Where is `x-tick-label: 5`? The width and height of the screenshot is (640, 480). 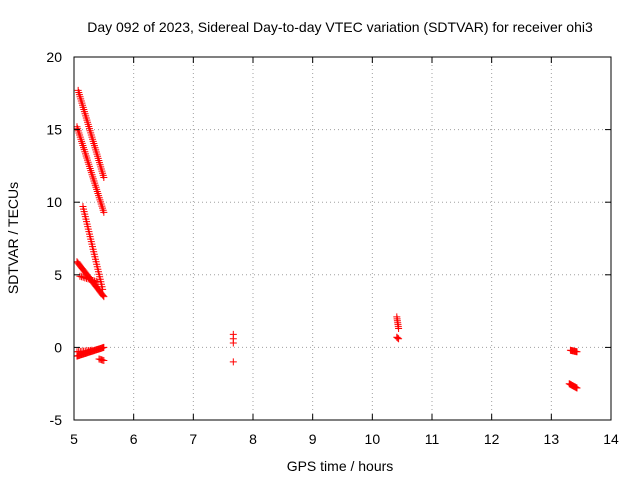 x-tick-label: 5 is located at coordinates (74, 439).